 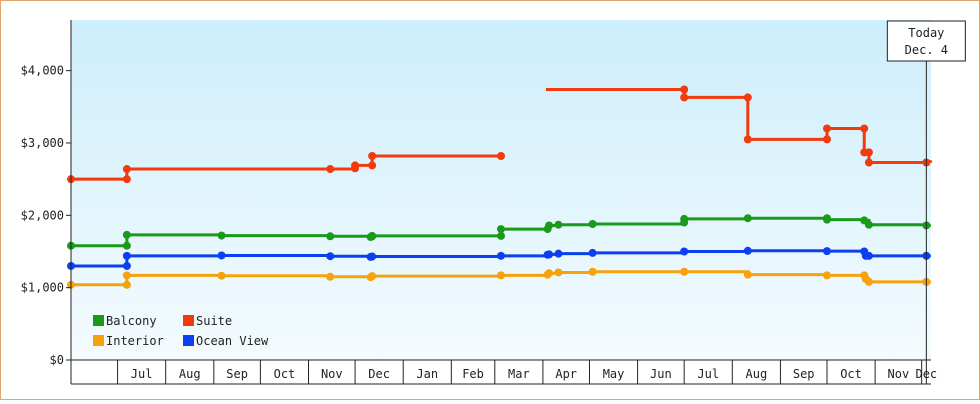 What do you see at coordinates (661, 374) in the screenshot?
I see `x-tick-label: Jun` at bounding box center [661, 374].